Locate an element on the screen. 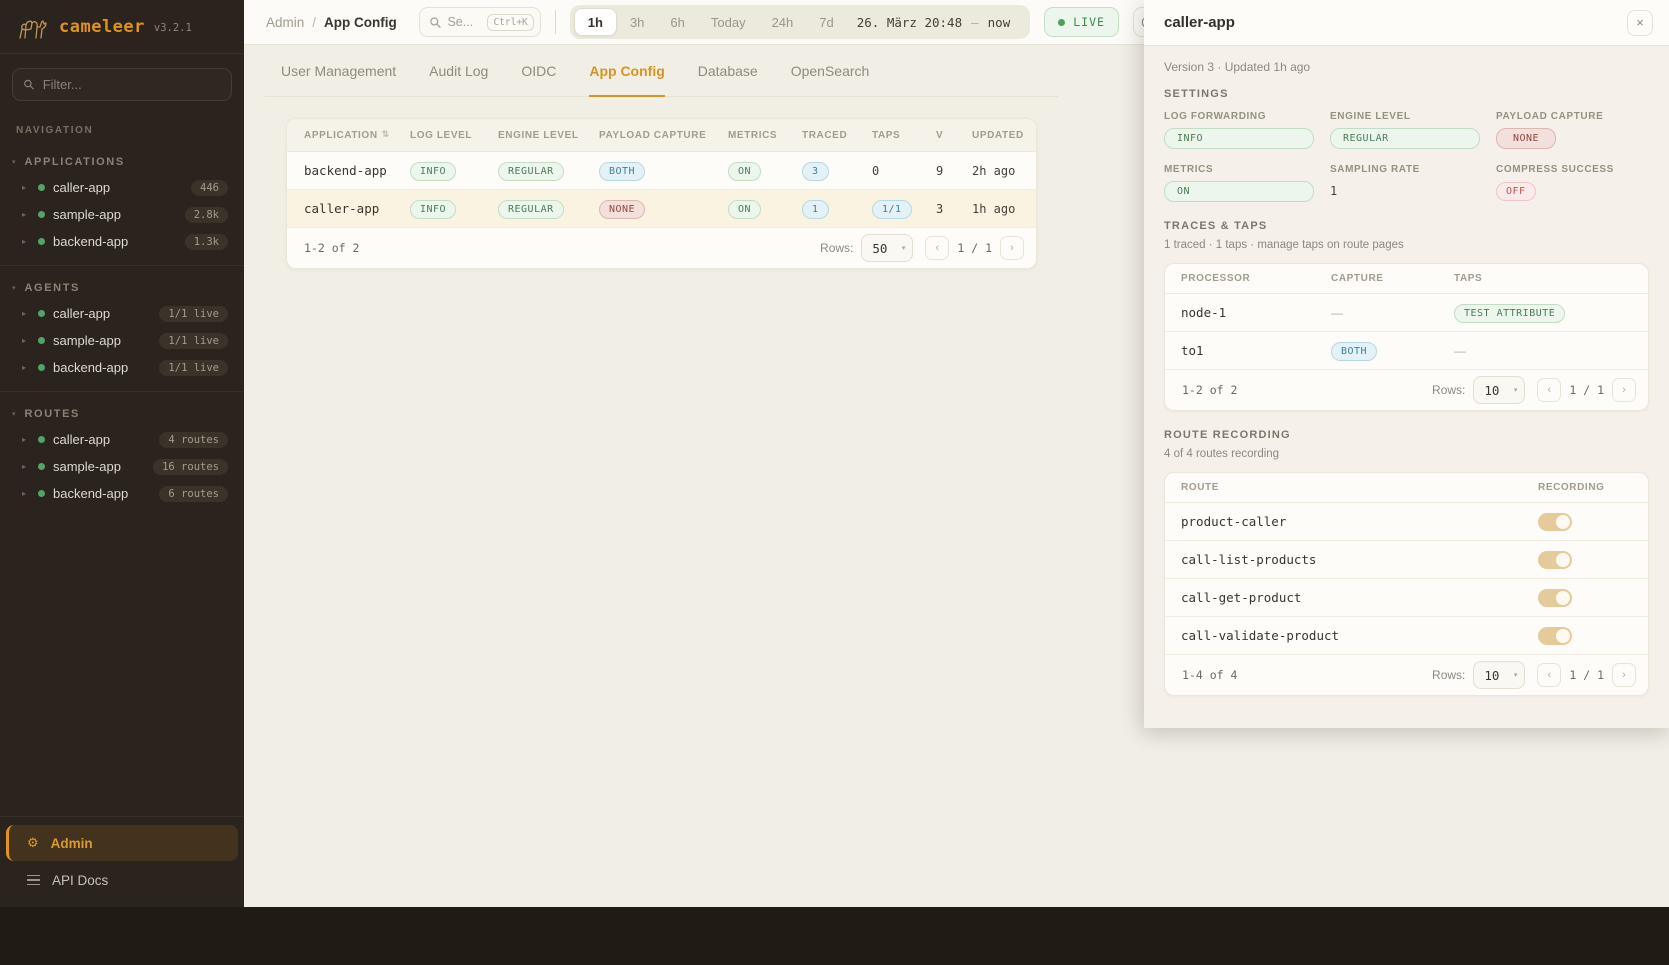  field-sampling-rate: SAMPLING RATE 1 is located at coordinates (1413, 183).